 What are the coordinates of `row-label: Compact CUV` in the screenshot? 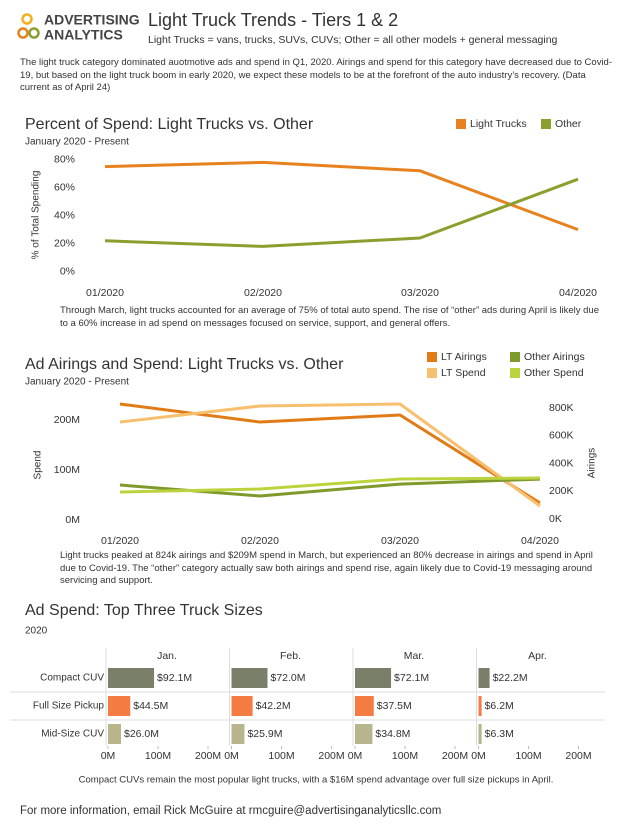 It's located at (72, 678).